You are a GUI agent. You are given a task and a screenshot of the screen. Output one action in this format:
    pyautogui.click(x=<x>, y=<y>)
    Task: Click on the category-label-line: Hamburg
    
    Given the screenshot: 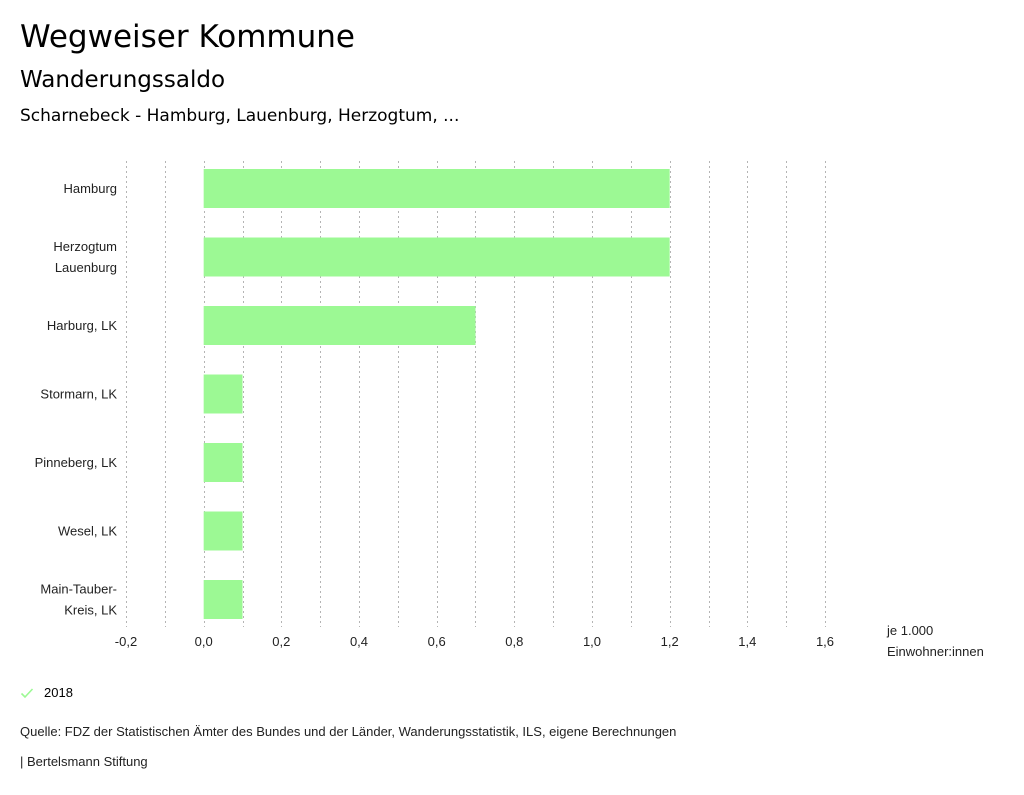 What is the action you would take?
    pyautogui.click(x=90, y=188)
    